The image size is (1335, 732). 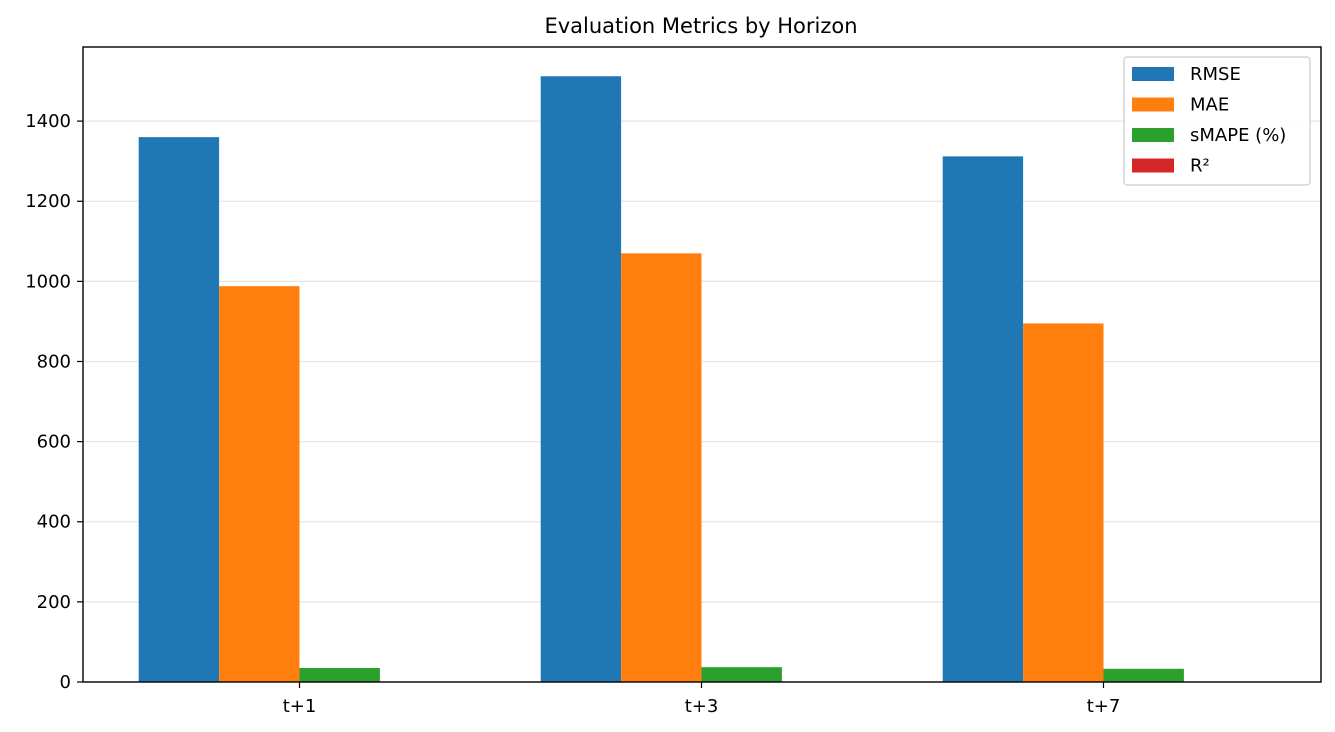 What do you see at coordinates (1238, 135) in the screenshot?
I see `legend-label: sMAPE (%)` at bounding box center [1238, 135].